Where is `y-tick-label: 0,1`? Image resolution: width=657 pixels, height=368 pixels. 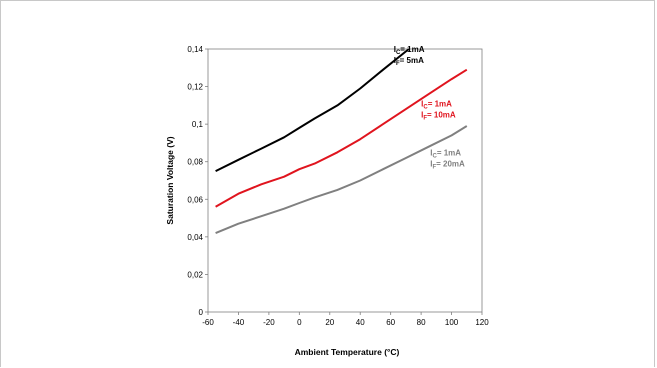 y-tick-label: 0,1 is located at coordinates (198, 124).